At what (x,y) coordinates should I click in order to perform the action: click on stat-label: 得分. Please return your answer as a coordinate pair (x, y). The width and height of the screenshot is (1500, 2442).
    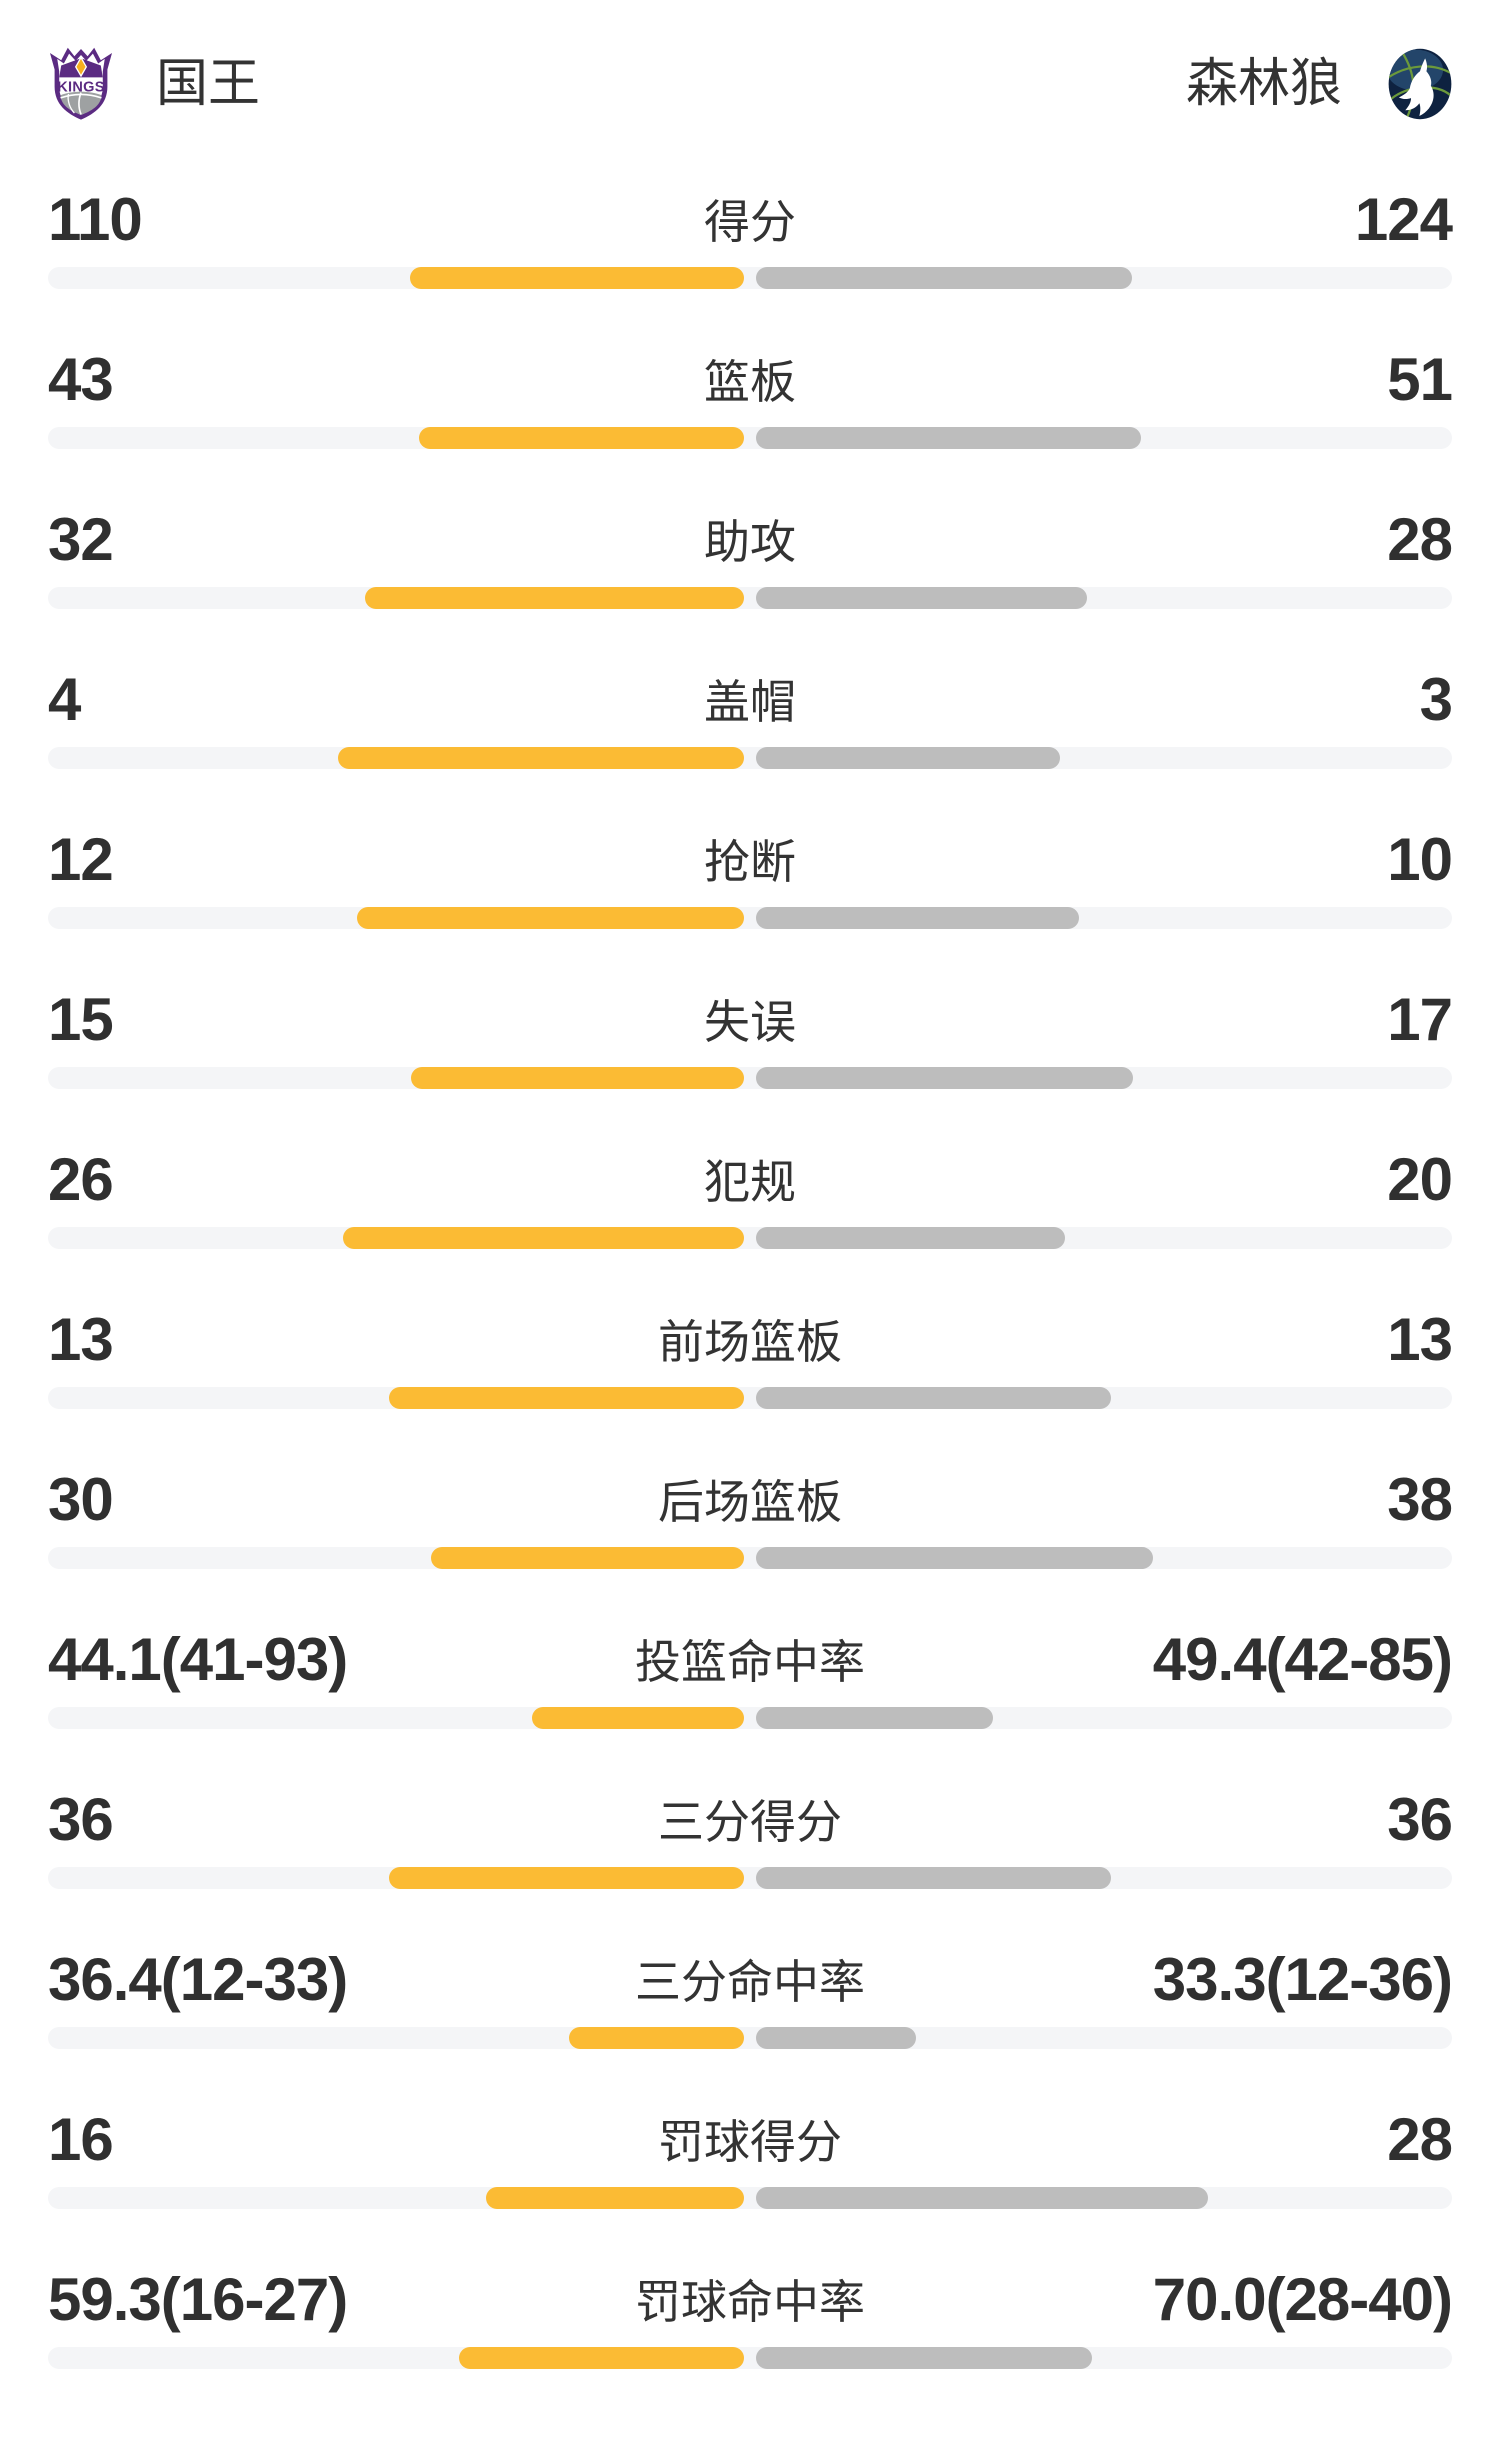
    Looking at the image, I should click on (750, 222).